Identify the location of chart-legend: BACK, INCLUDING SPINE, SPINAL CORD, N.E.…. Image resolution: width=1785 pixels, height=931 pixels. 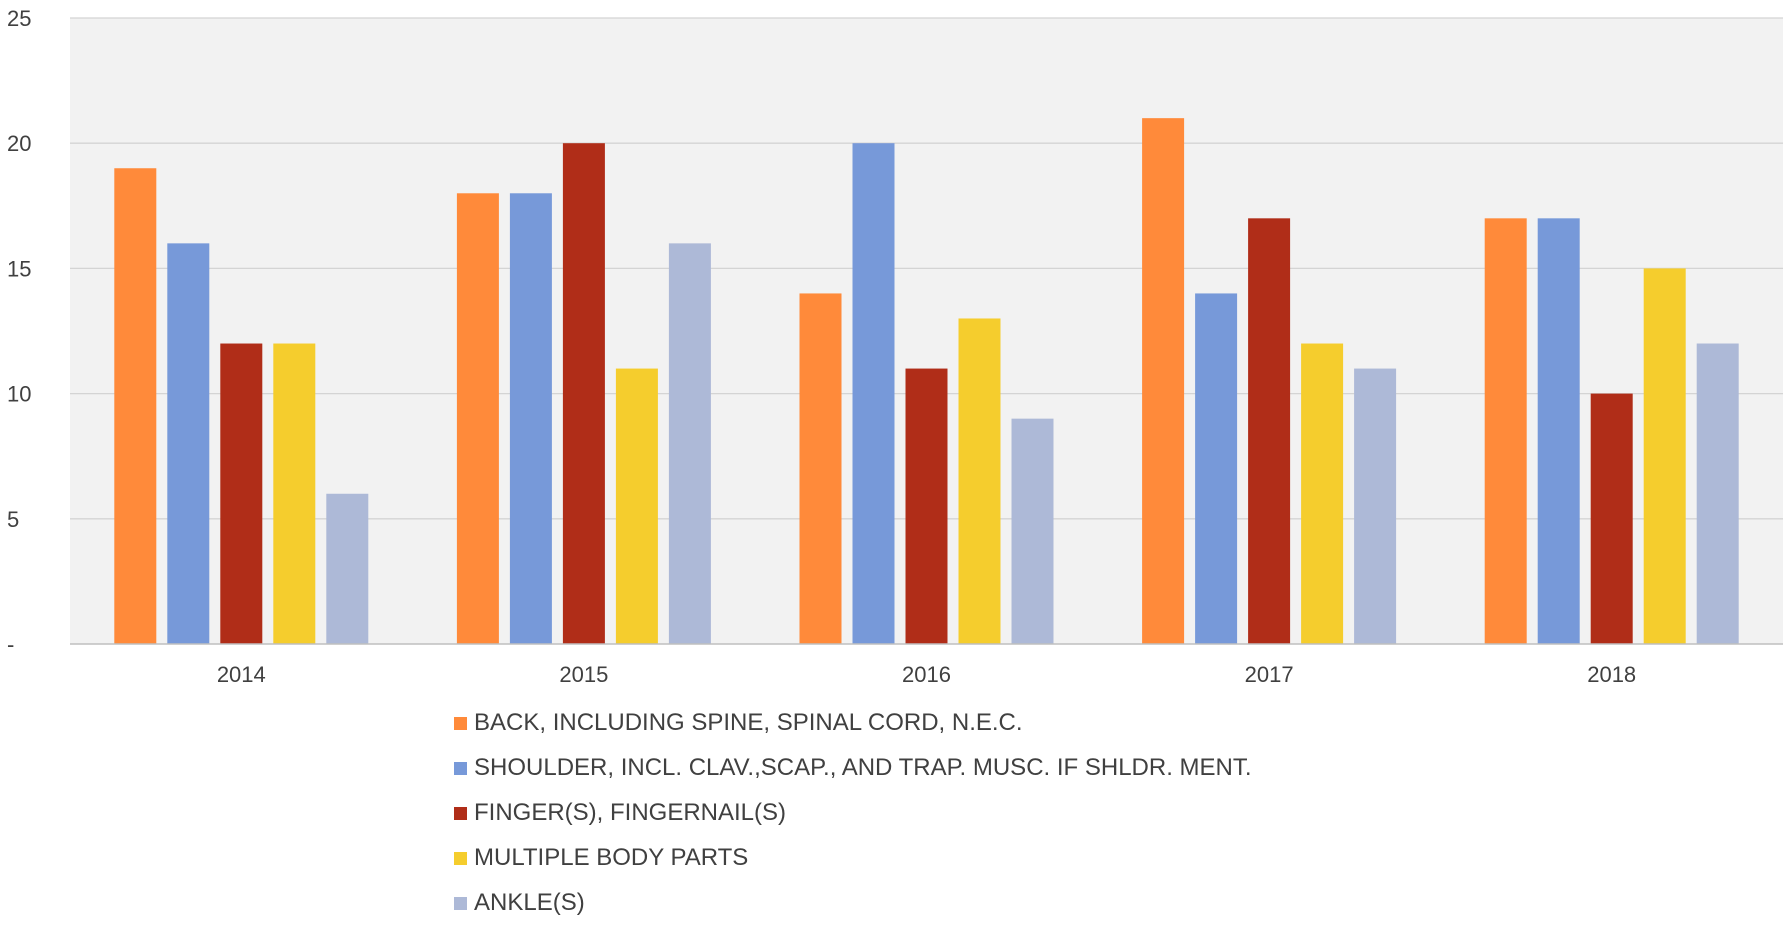
(954, 818).